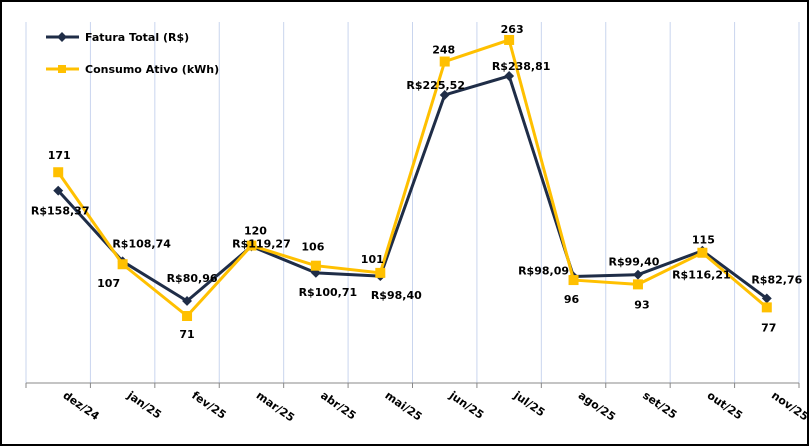  I want to click on data-label-consumo: 101, so click(372, 259).